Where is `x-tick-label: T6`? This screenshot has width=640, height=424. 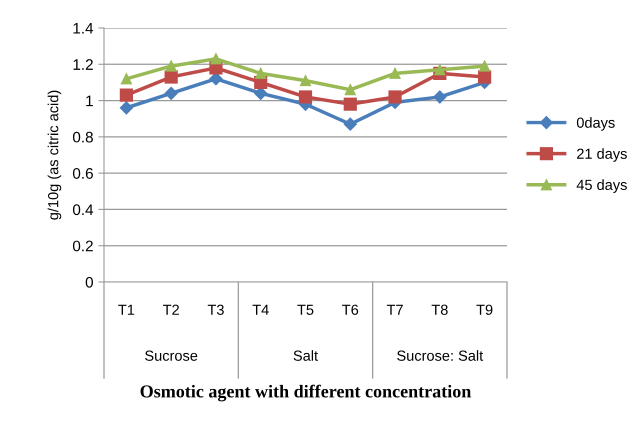 x-tick-label: T6 is located at coordinates (350, 309).